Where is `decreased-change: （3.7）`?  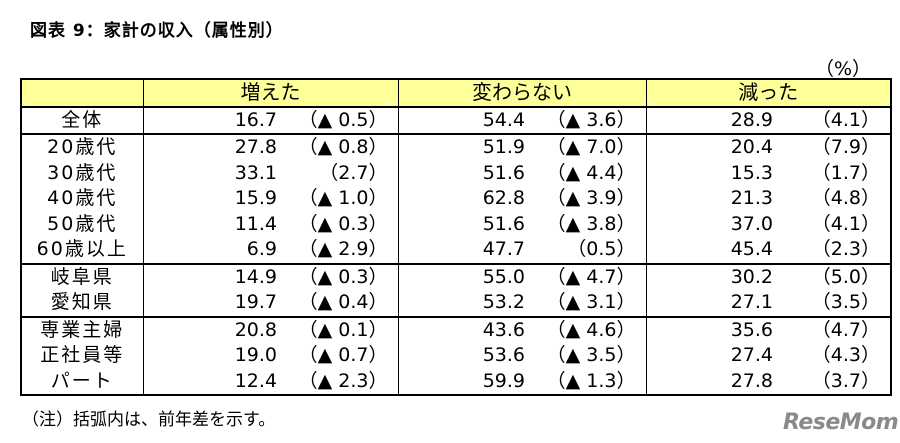 decreased-change: （3.7） is located at coordinates (835, 382).